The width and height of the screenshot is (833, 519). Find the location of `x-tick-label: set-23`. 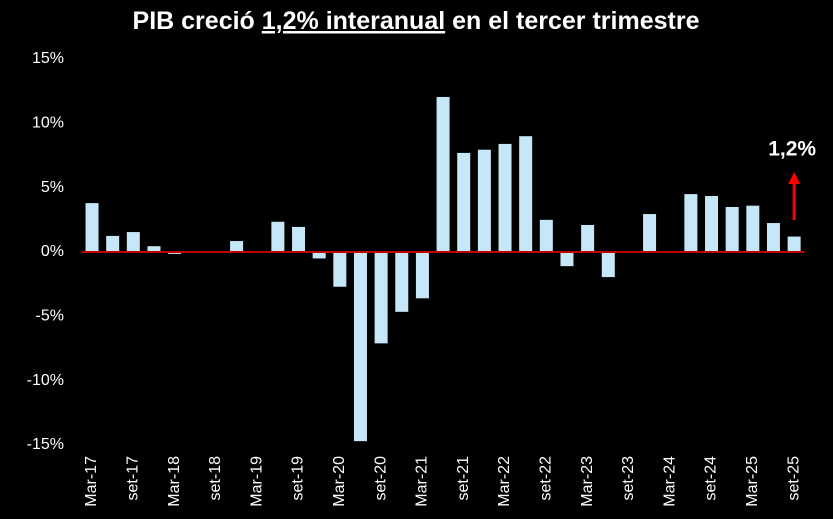

x-tick-label: set-23 is located at coordinates (628, 478).